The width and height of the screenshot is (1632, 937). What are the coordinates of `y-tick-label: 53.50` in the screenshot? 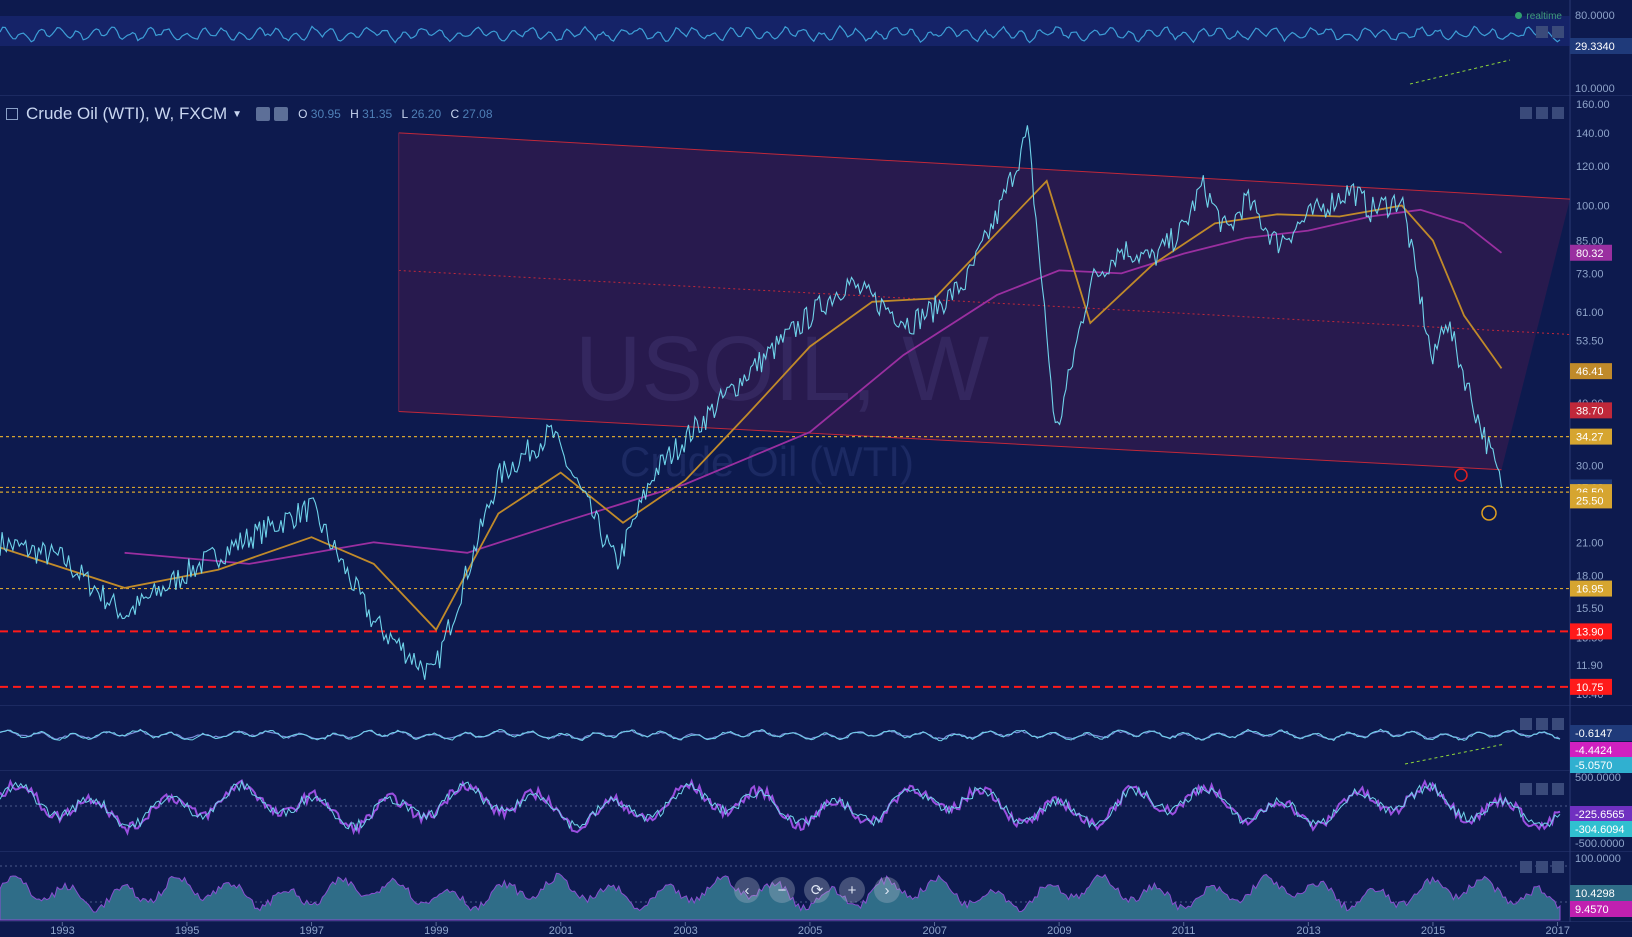 It's located at (1590, 341).